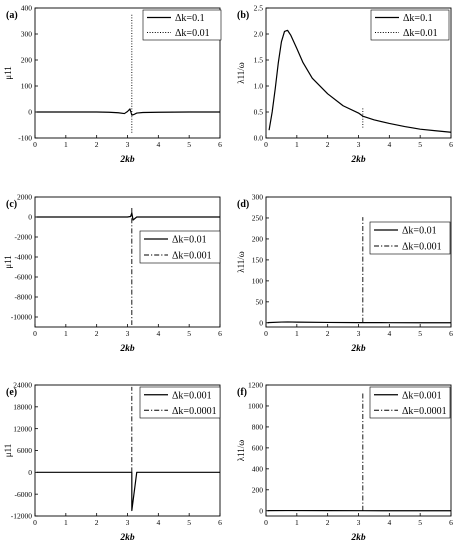  I want to click on y-tick-label: -4000, so click(24, 257).